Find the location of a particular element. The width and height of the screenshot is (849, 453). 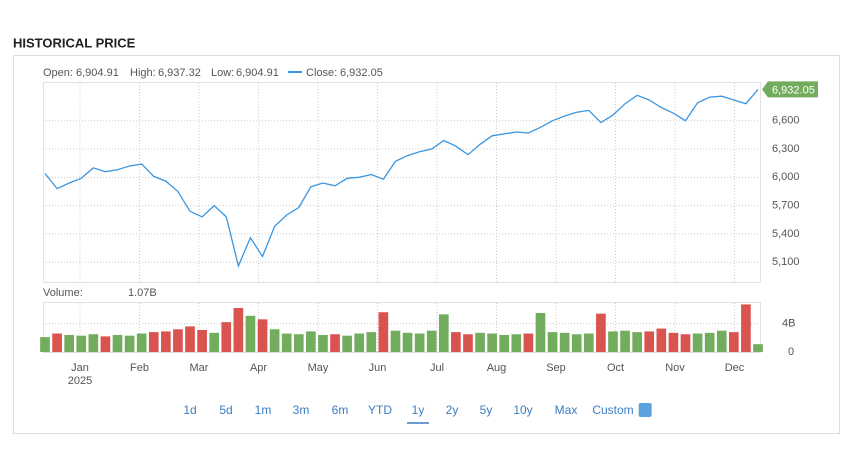

x-tick-label: Jul is located at coordinates (437, 368).